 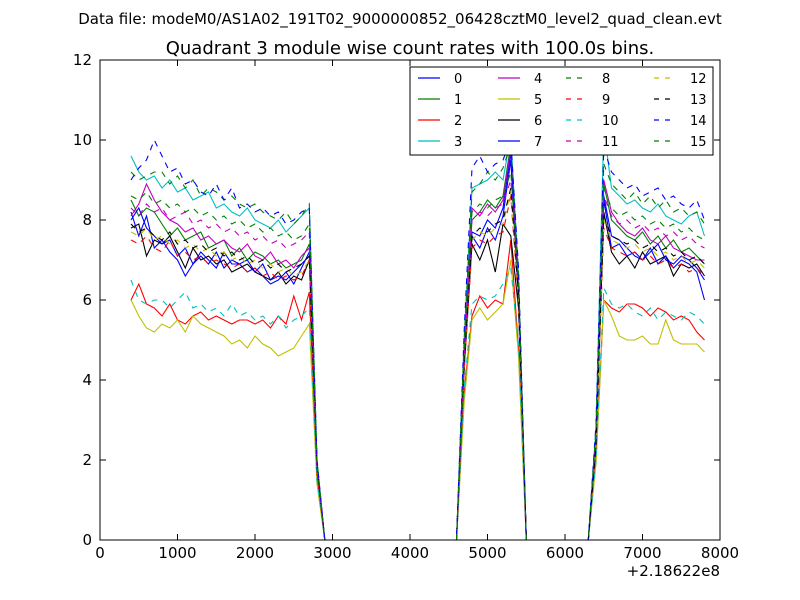 What do you see at coordinates (538, 100) in the screenshot?
I see `legend-label-5: 5` at bounding box center [538, 100].